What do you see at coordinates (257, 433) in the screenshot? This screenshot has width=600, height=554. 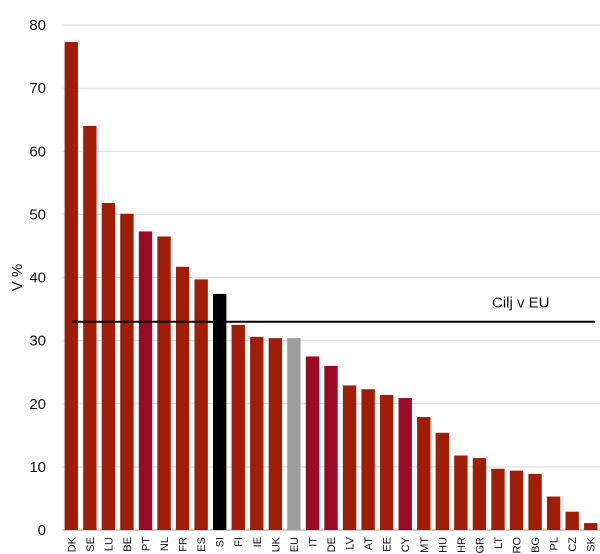 I see `bar-ie` at bounding box center [257, 433].